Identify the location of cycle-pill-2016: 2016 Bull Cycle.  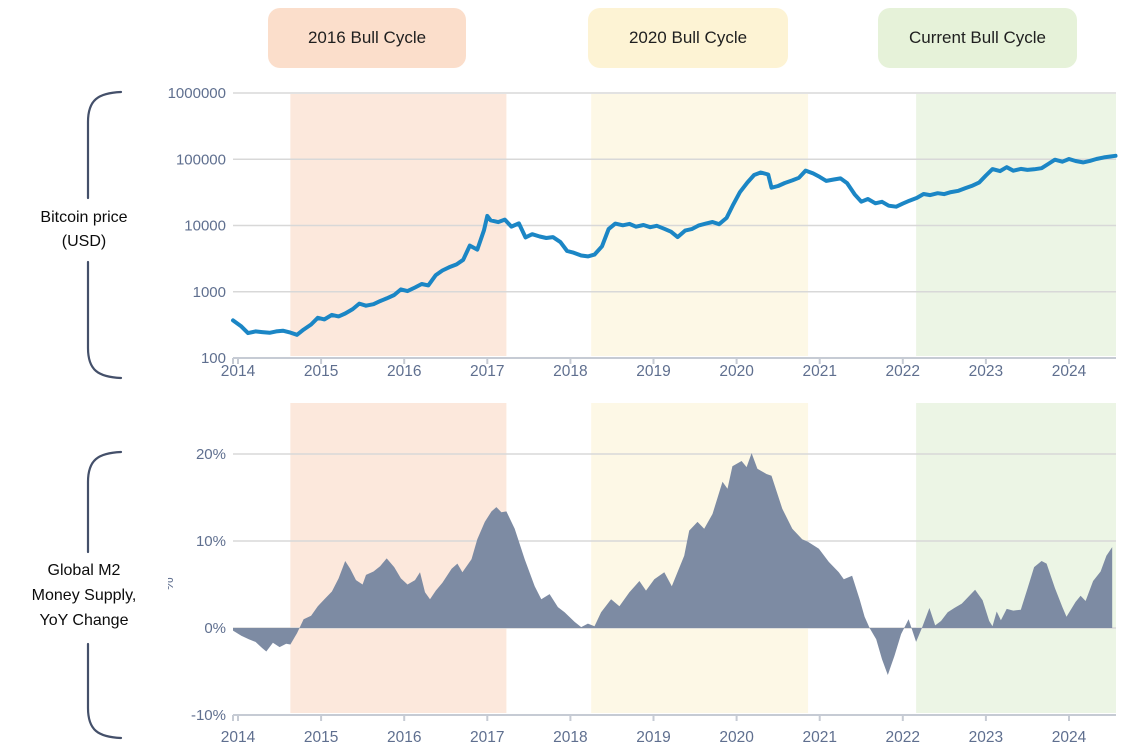
(367, 38).